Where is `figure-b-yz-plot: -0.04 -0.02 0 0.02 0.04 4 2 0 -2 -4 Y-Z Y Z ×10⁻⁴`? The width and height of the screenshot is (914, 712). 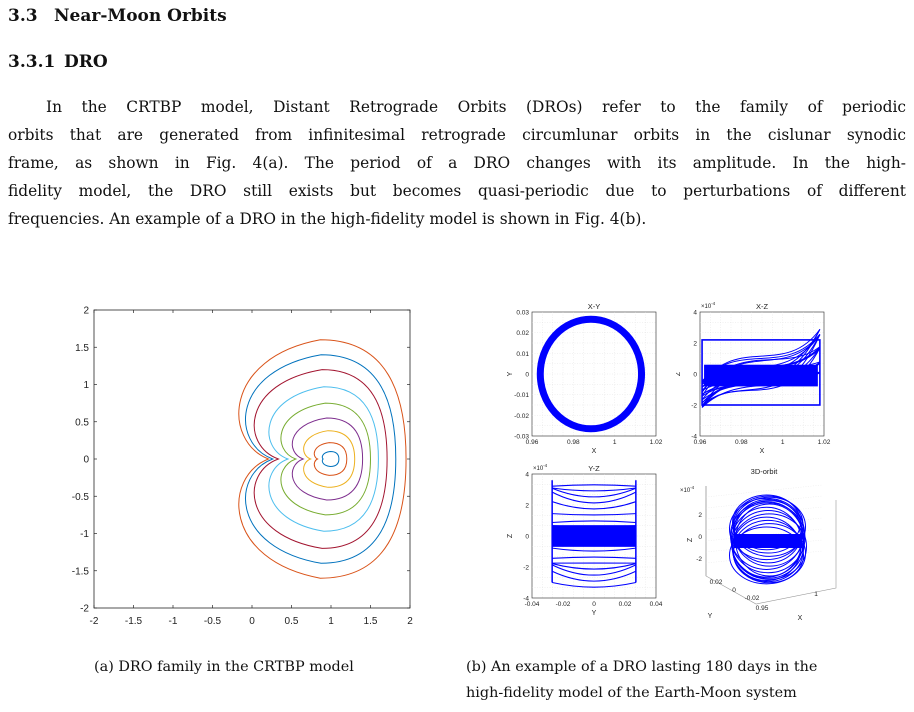
figure-b-yz-plot: -0.04 -0.02 0 0.02 0.04 4 2 0 -2 -4 Y-Z Y Z ×10⁻⁴ is located at coordinates (585, 540).